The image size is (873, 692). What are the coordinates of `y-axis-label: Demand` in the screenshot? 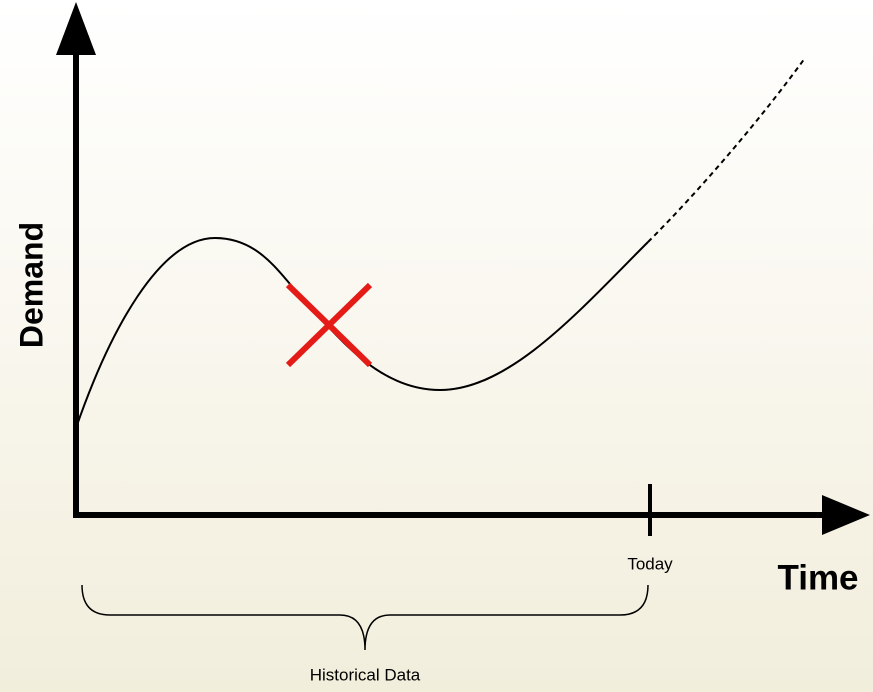 It's located at (31, 285).